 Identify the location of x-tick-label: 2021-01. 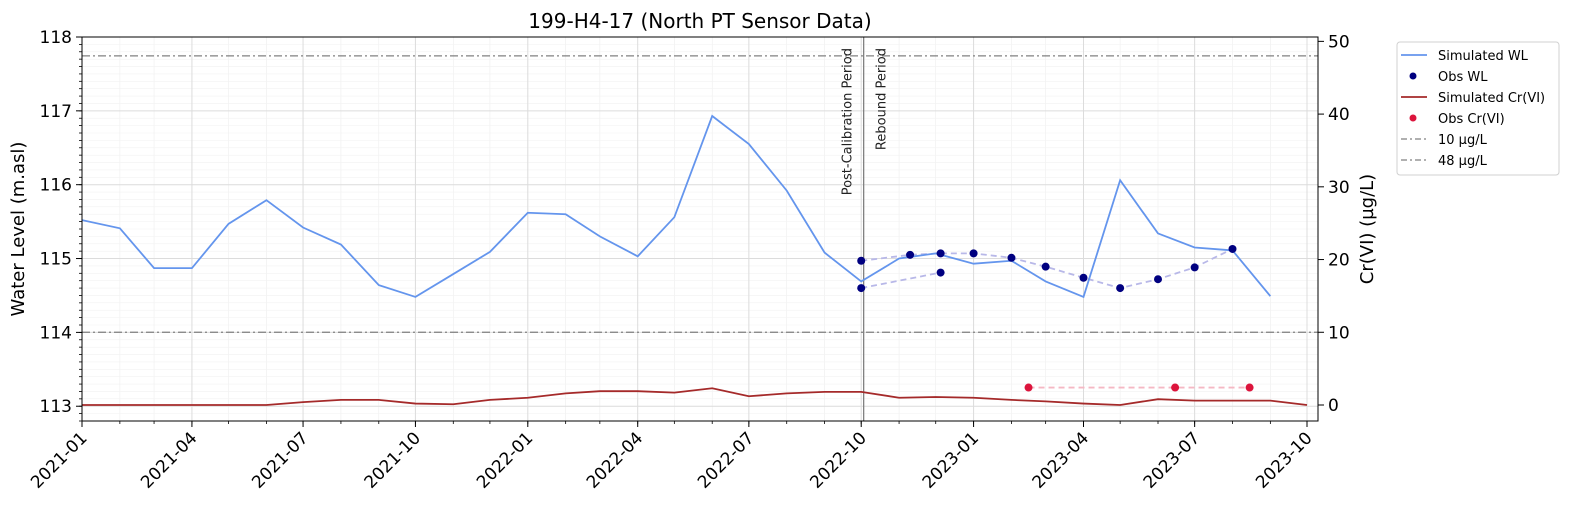
(59, 460).